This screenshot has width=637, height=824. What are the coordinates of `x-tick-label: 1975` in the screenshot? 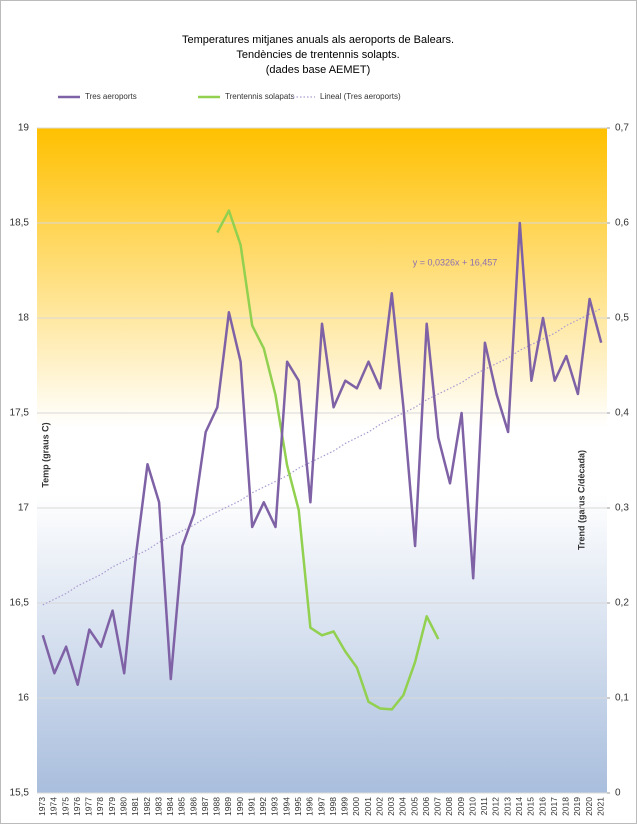 It's located at (65, 806).